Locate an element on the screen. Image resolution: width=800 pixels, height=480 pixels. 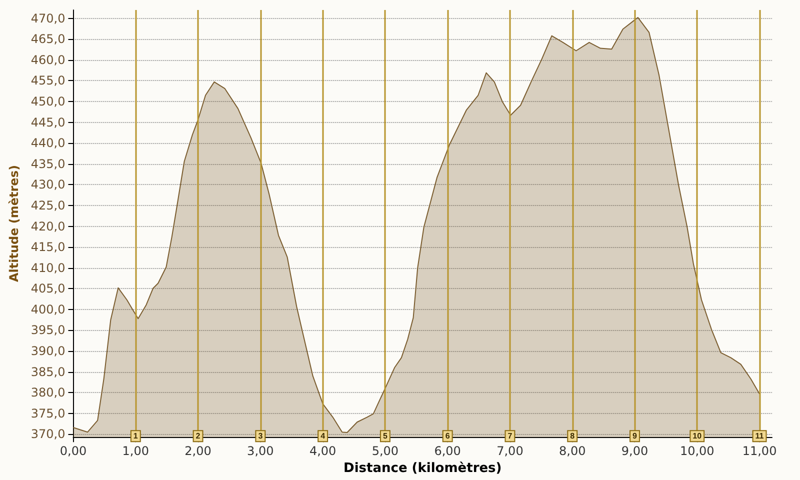
x-tick-label: 7,00 is located at coordinates (510, 451).